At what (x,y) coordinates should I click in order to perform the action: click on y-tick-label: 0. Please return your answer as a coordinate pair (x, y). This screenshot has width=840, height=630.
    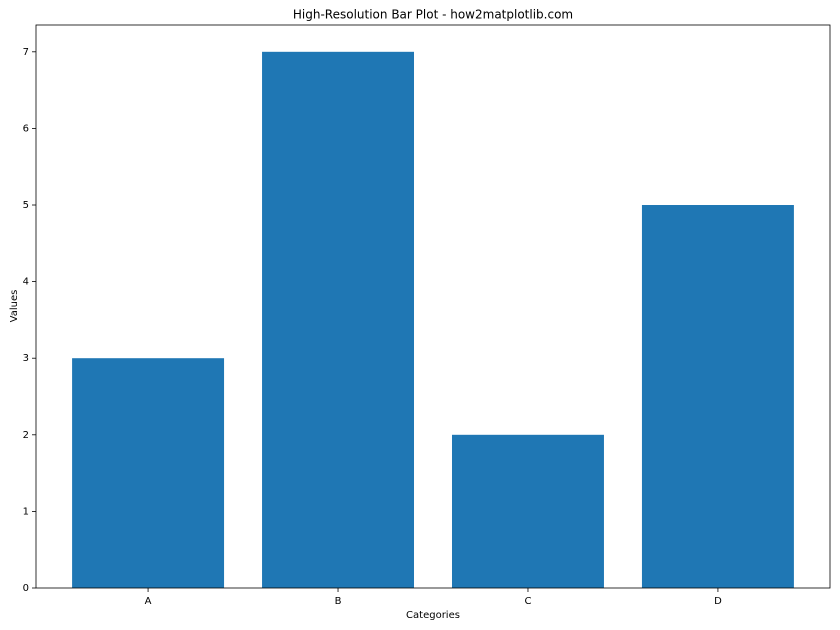
    Looking at the image, I should click on (26, 588).